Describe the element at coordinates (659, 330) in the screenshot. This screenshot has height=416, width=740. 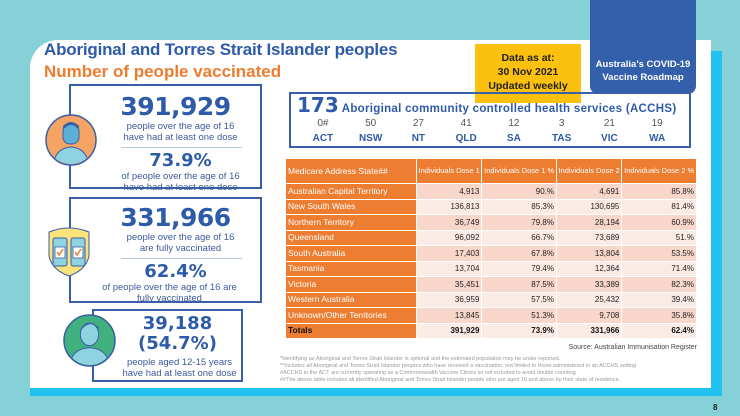
I see `value-cell: 62.4%` at that location.